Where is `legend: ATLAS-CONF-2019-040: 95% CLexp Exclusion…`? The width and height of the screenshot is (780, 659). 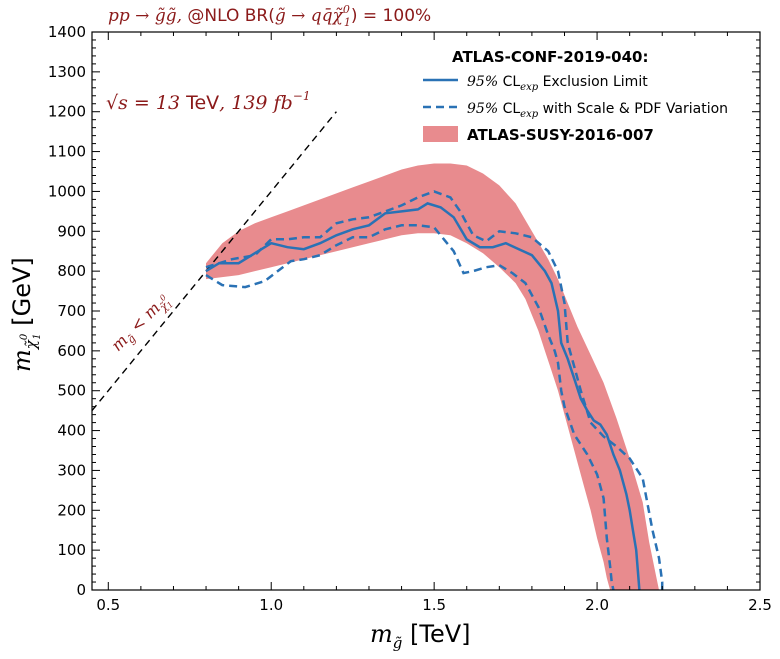
legend: ATLAS-CONF-2019-040: 95% CLexp Exclusion… is located at coordinates (575, 96).